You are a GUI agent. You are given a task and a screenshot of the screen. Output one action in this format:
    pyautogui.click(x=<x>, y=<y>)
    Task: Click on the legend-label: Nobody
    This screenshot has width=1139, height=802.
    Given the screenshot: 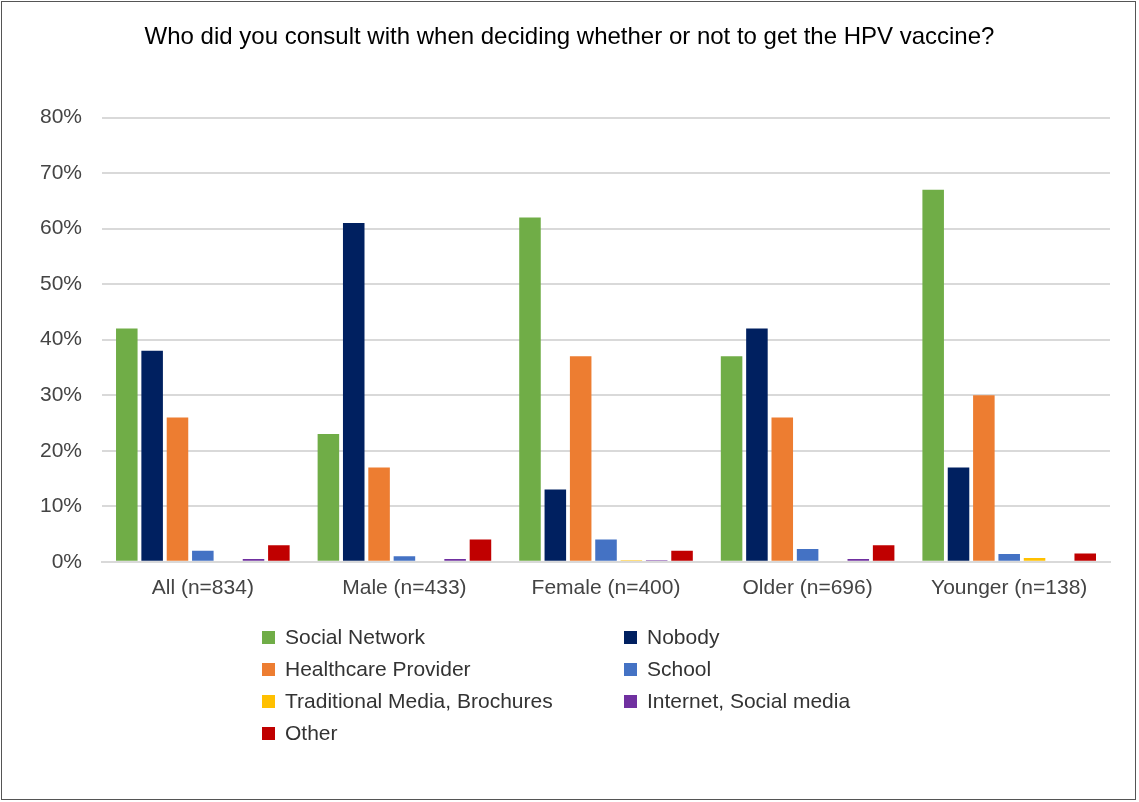 What is the action you would take?
    pyautogui.click(x=683, y=637)
    